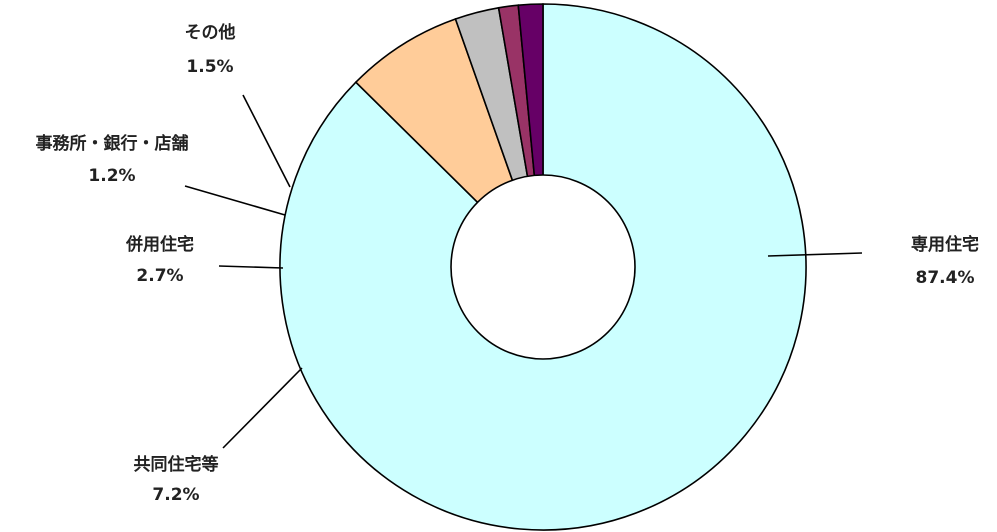  Describe the element at coordinates (543, 267) in the screenshot. I see `donut-hole` at that location.